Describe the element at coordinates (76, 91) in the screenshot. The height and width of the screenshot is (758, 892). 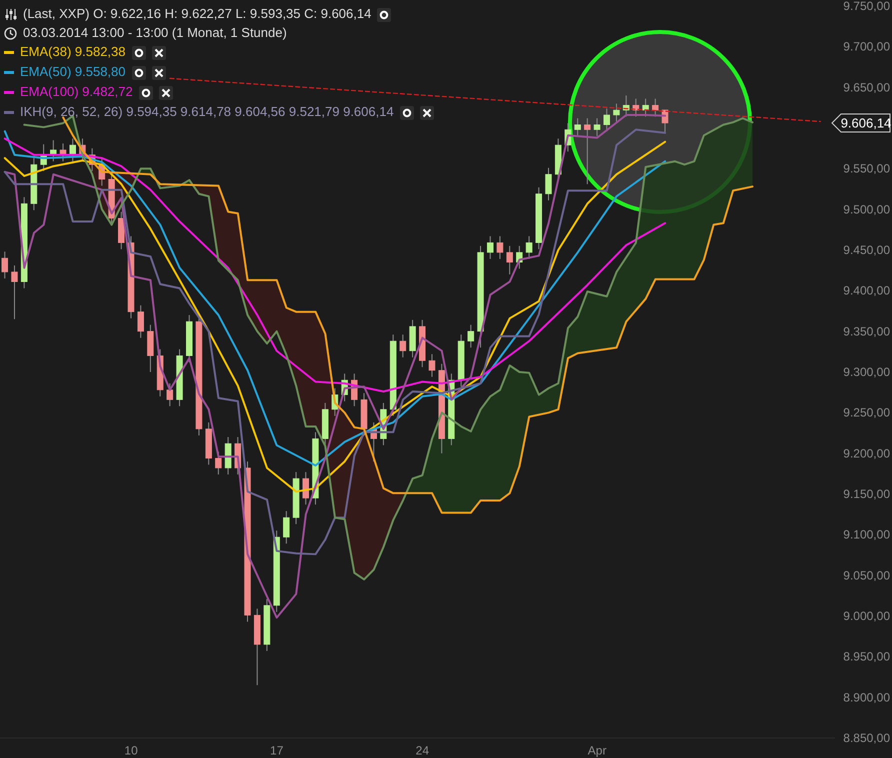
I see `legend-label: EMA(100) 9.482,72` at that location.